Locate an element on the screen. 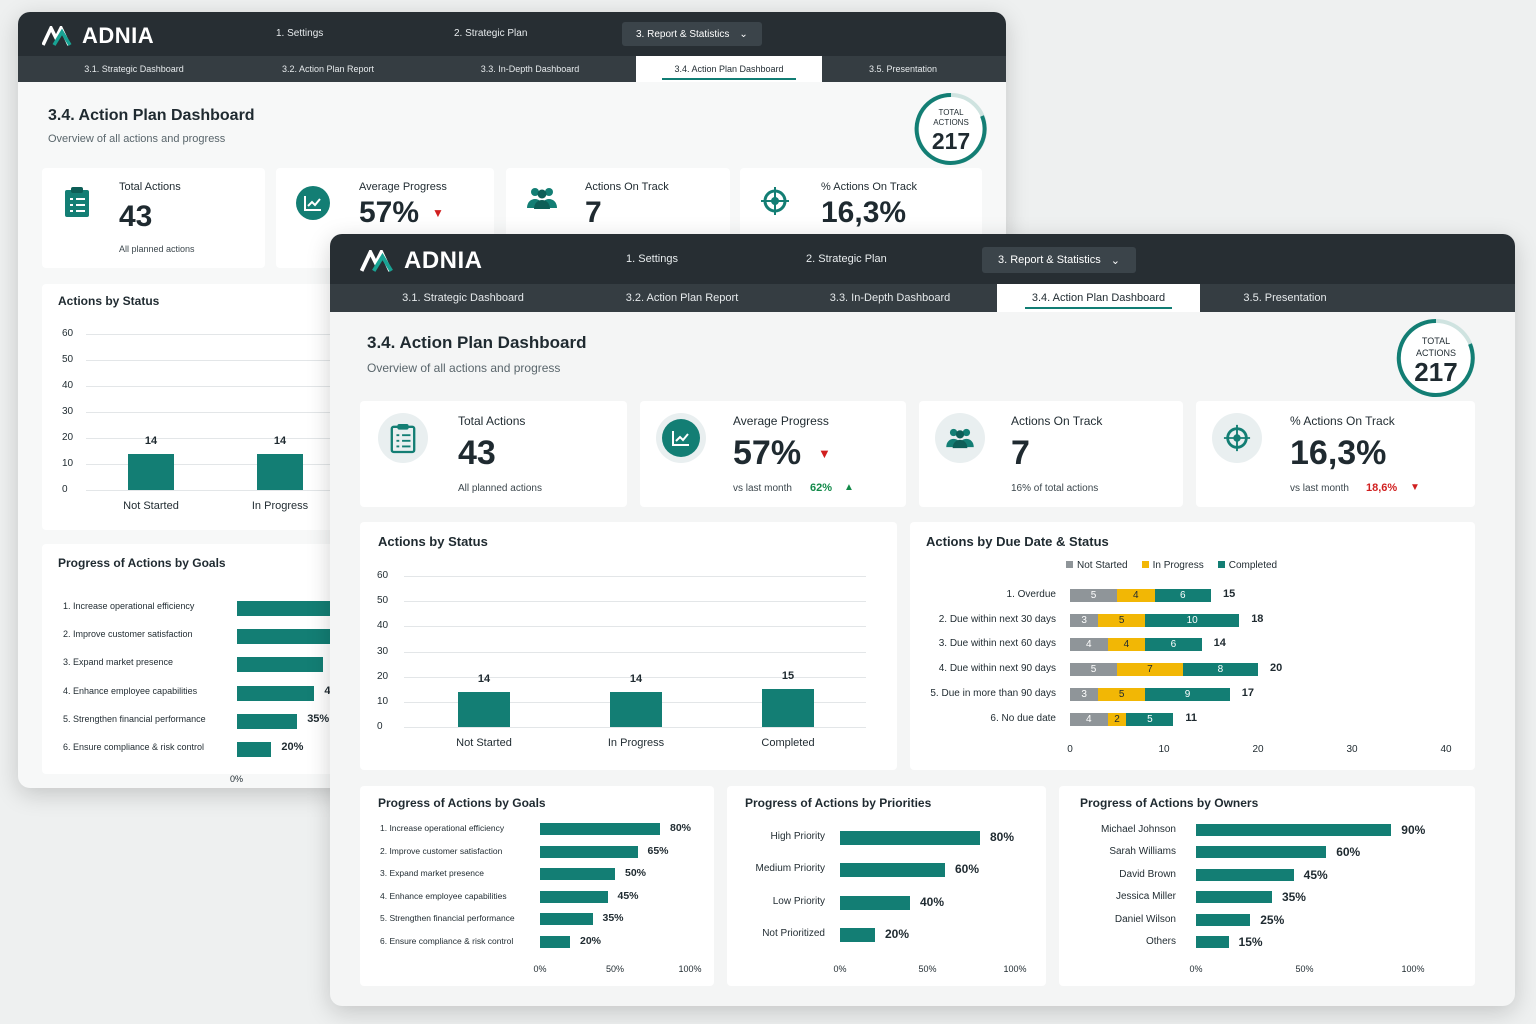 Image resolution: width=1536 pixels, height=1024 pixels. category-label: 5. Due in more than 90 days is located at coordinates (993, 693).